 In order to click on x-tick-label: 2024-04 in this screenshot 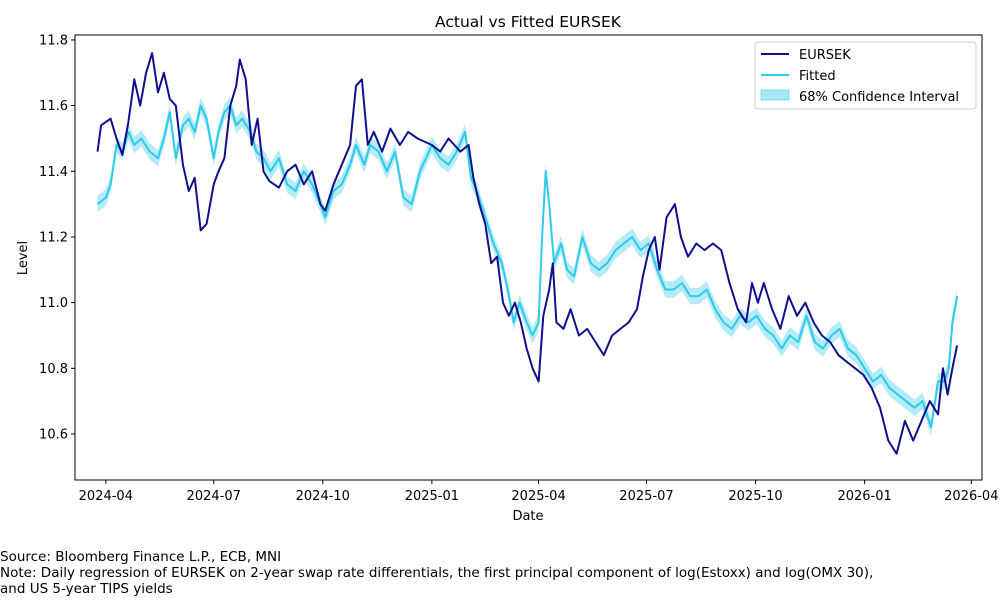, I will do `click(106, 496)`.